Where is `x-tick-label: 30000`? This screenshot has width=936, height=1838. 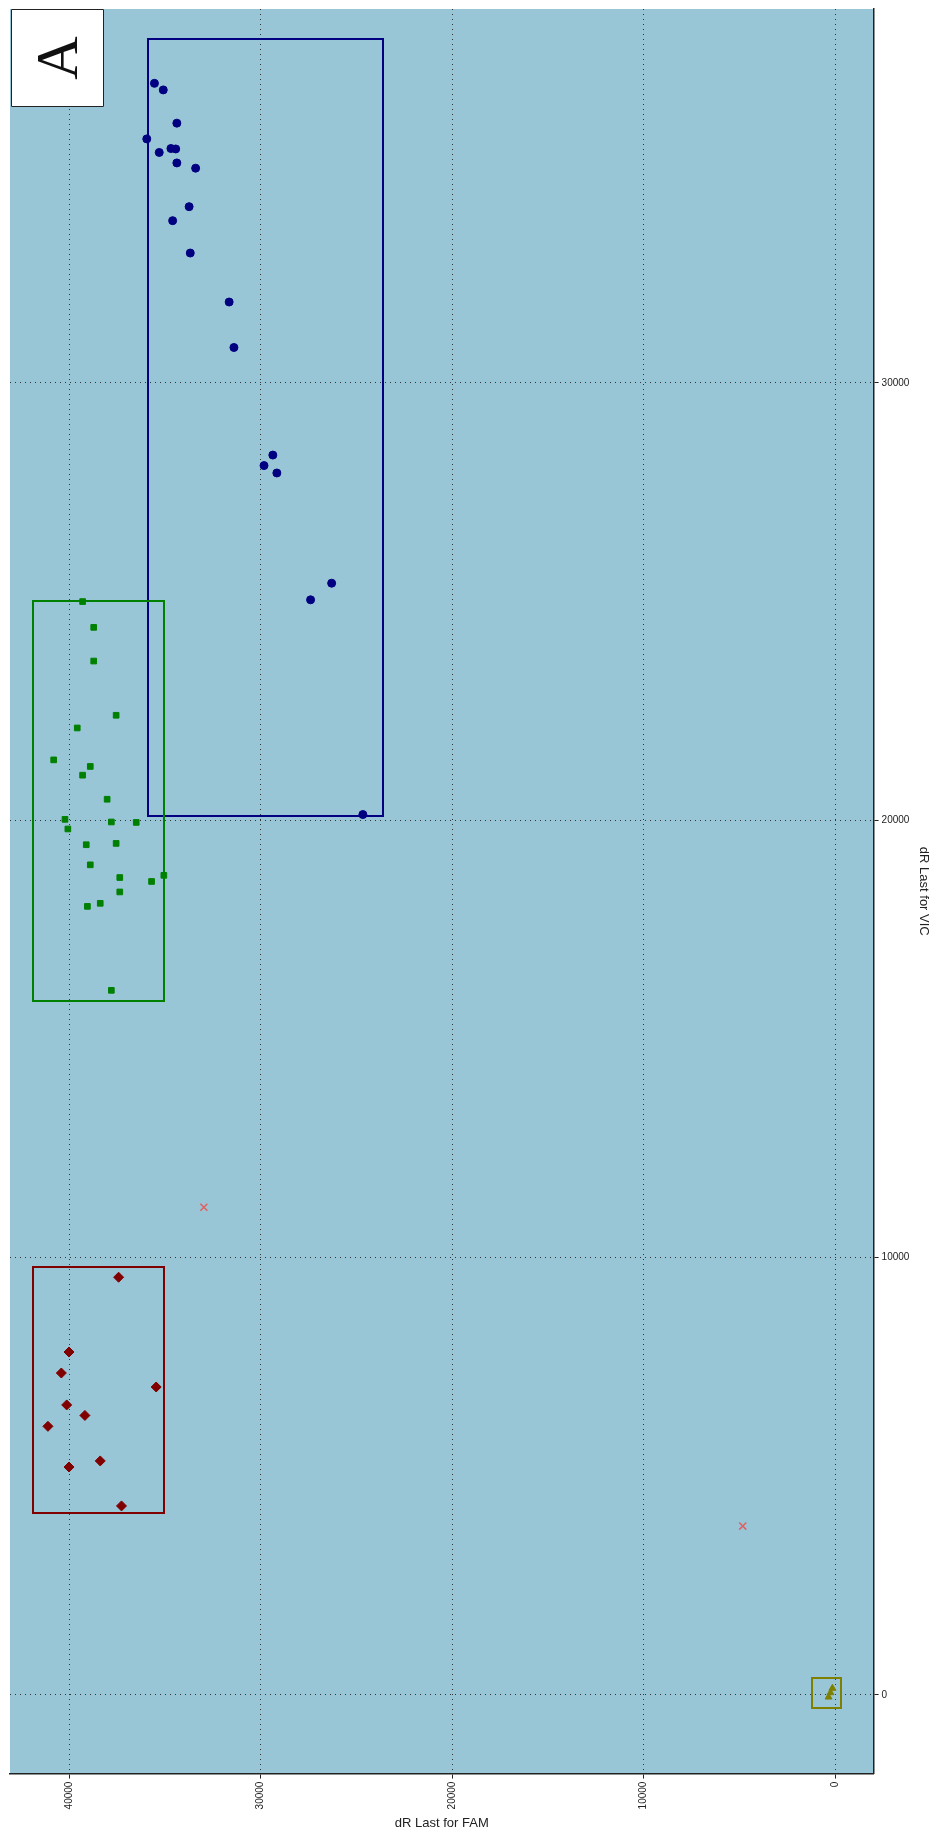
x-tick-label: 30000 is located at coordinates (260, 1795).